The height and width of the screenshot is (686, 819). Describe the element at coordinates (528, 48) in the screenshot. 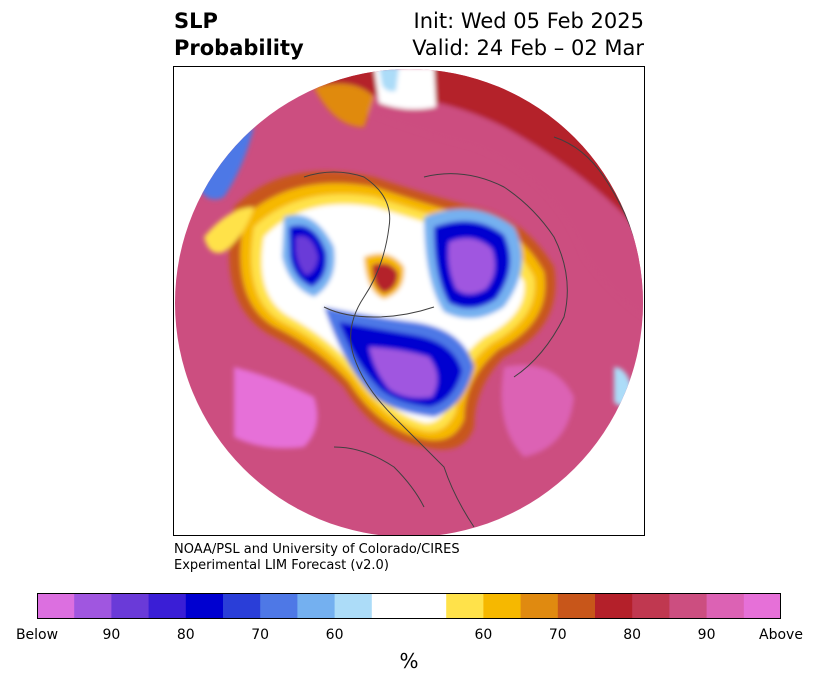

I see `valid-range: Valid: 24 Feb – 02 Mar` at that location.